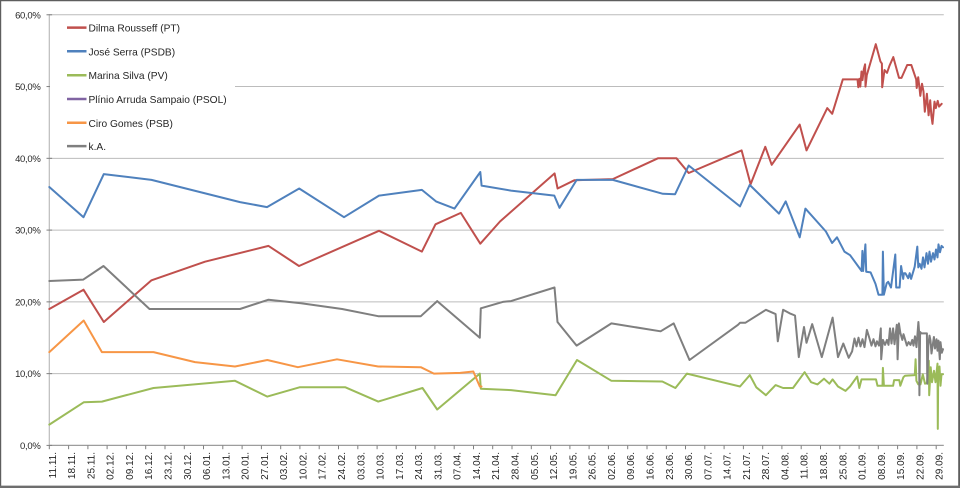  I want to click on svg-text: 29.09., so click(940, 466).